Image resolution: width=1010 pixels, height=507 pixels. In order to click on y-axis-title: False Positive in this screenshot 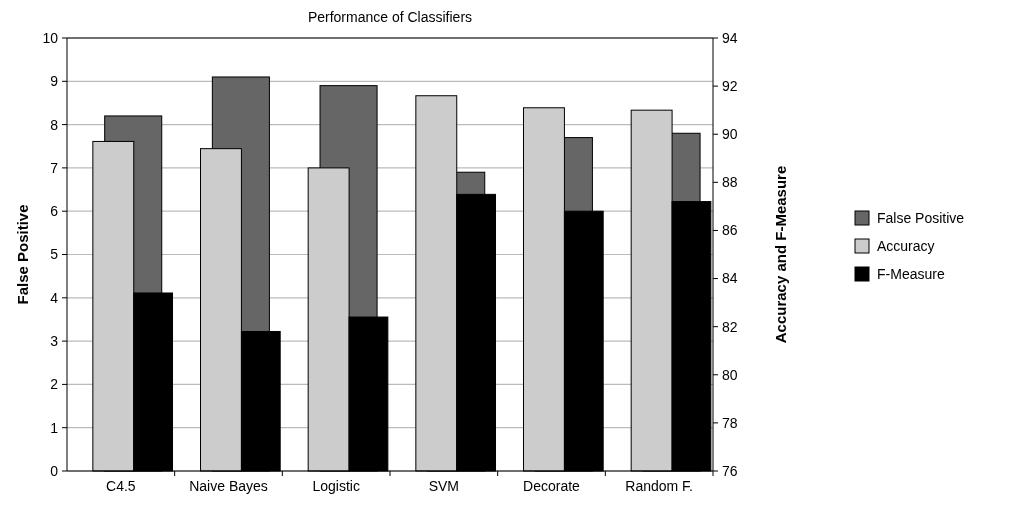, I will do `click(22, 254)`.